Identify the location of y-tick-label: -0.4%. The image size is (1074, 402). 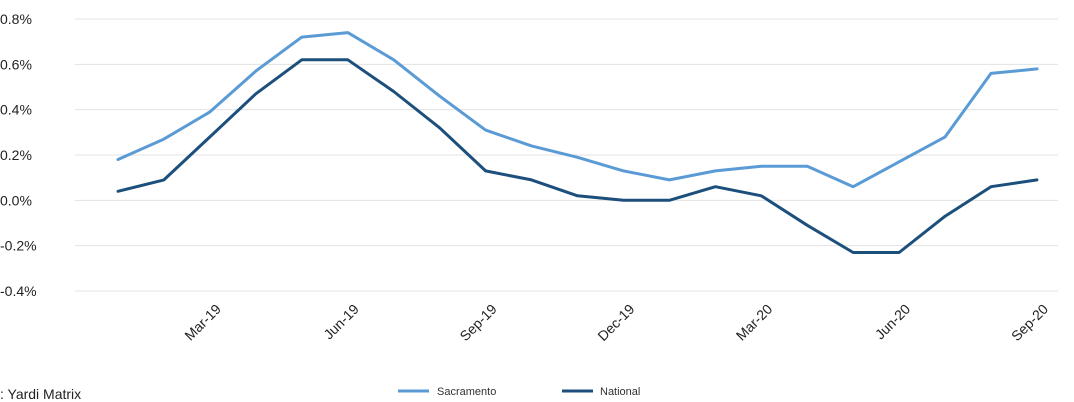
(18, 291).